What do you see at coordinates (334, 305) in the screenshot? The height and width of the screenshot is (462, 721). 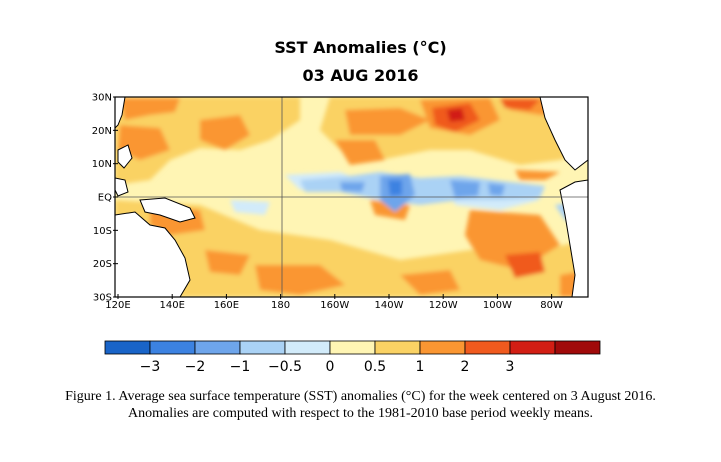 I see `lon-label: 160W` at bounding box center [334, 305].